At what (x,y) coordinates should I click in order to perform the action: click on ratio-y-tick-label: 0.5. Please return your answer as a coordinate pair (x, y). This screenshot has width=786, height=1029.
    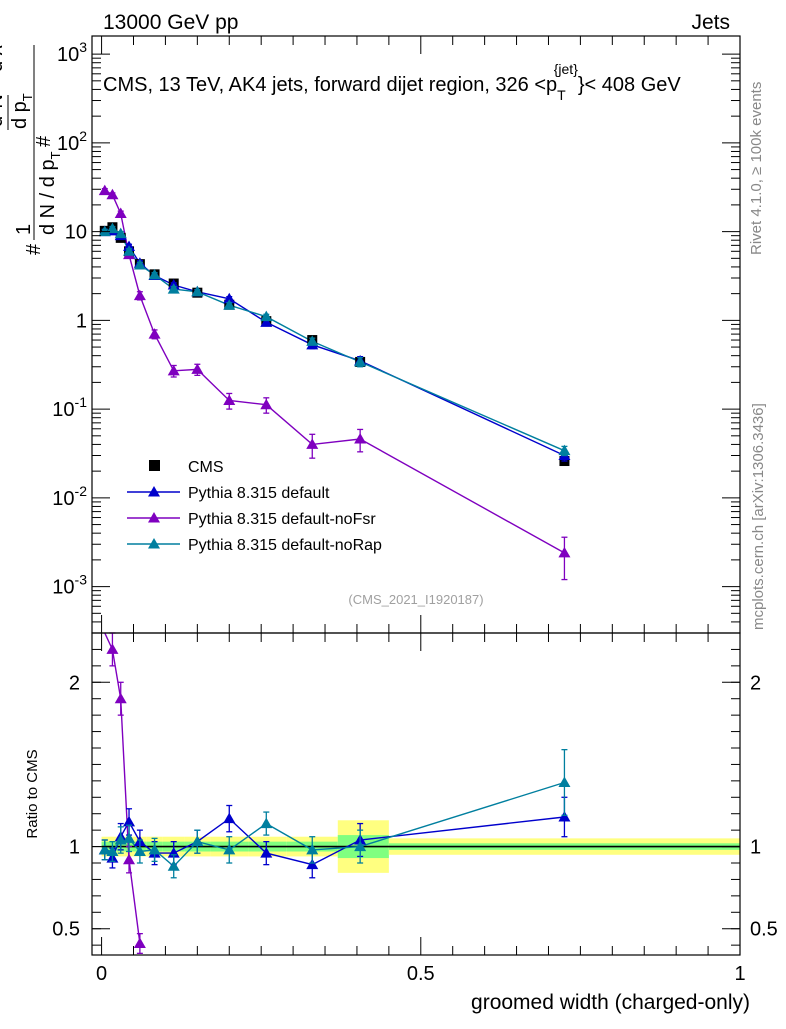
    Looking at the image, I should click on (66, 930).